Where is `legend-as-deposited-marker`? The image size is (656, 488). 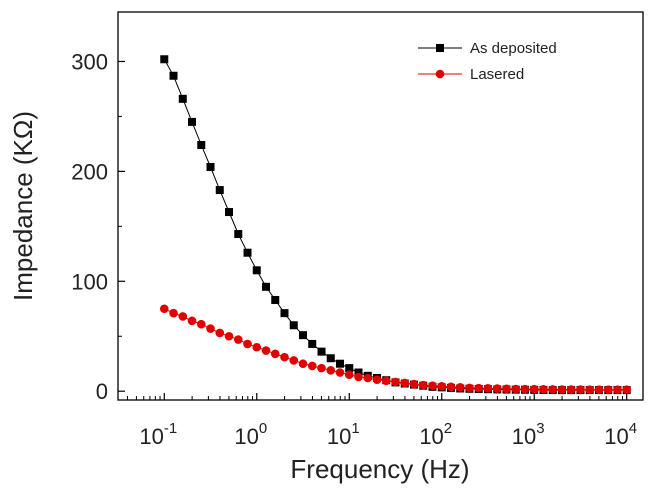 legend-as-deposited-marker is located at coordinates (440, 48).